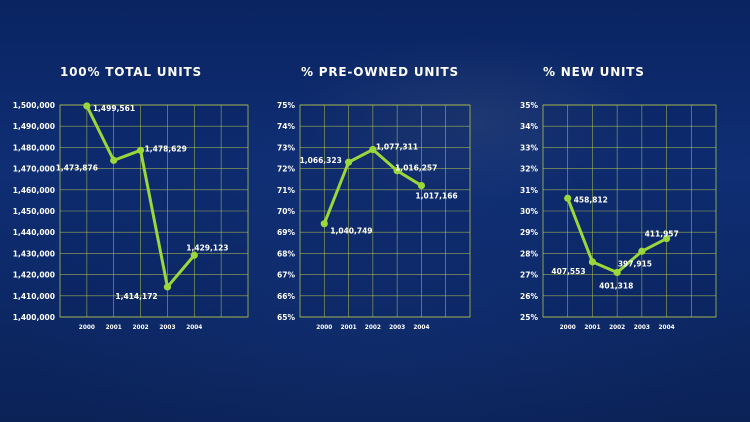  What do you see at coordinates (34, 126) in the screenshot?
I see `y-tick-label: 1,490,000` at bounding box center [34, 126].